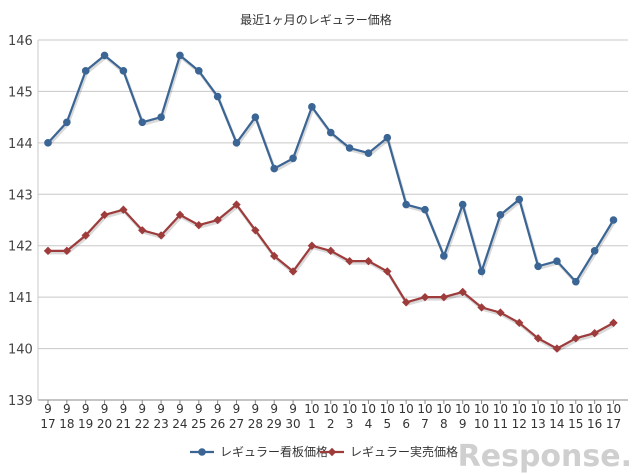  Describe the element at coordinates (85, 424) in the screenshot. I see `x-tick-label-day: 19` at that location.